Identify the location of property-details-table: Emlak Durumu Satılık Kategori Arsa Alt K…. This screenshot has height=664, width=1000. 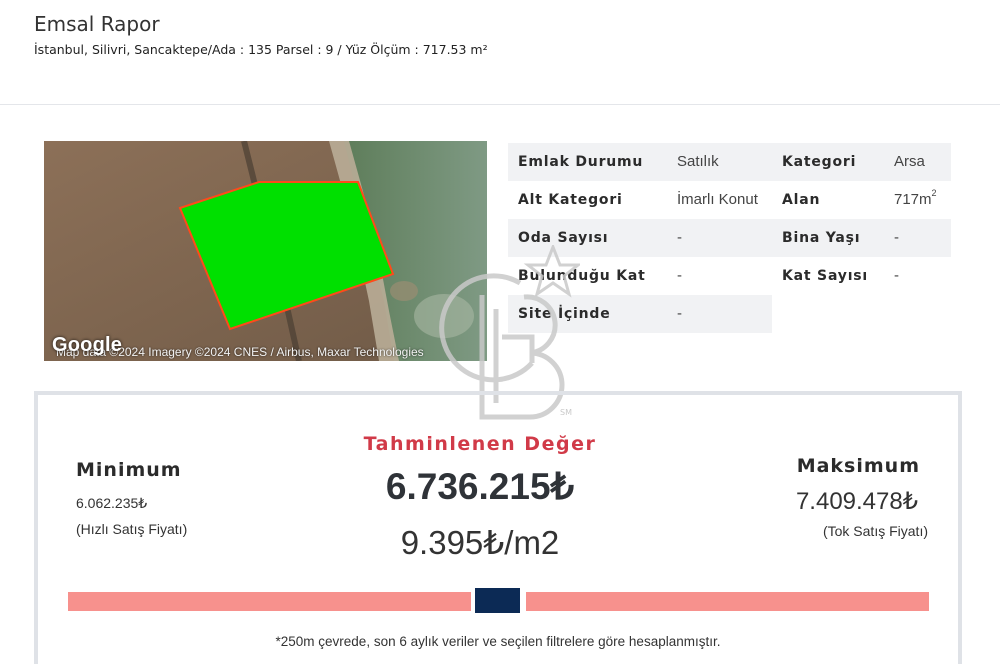
(729, 238).